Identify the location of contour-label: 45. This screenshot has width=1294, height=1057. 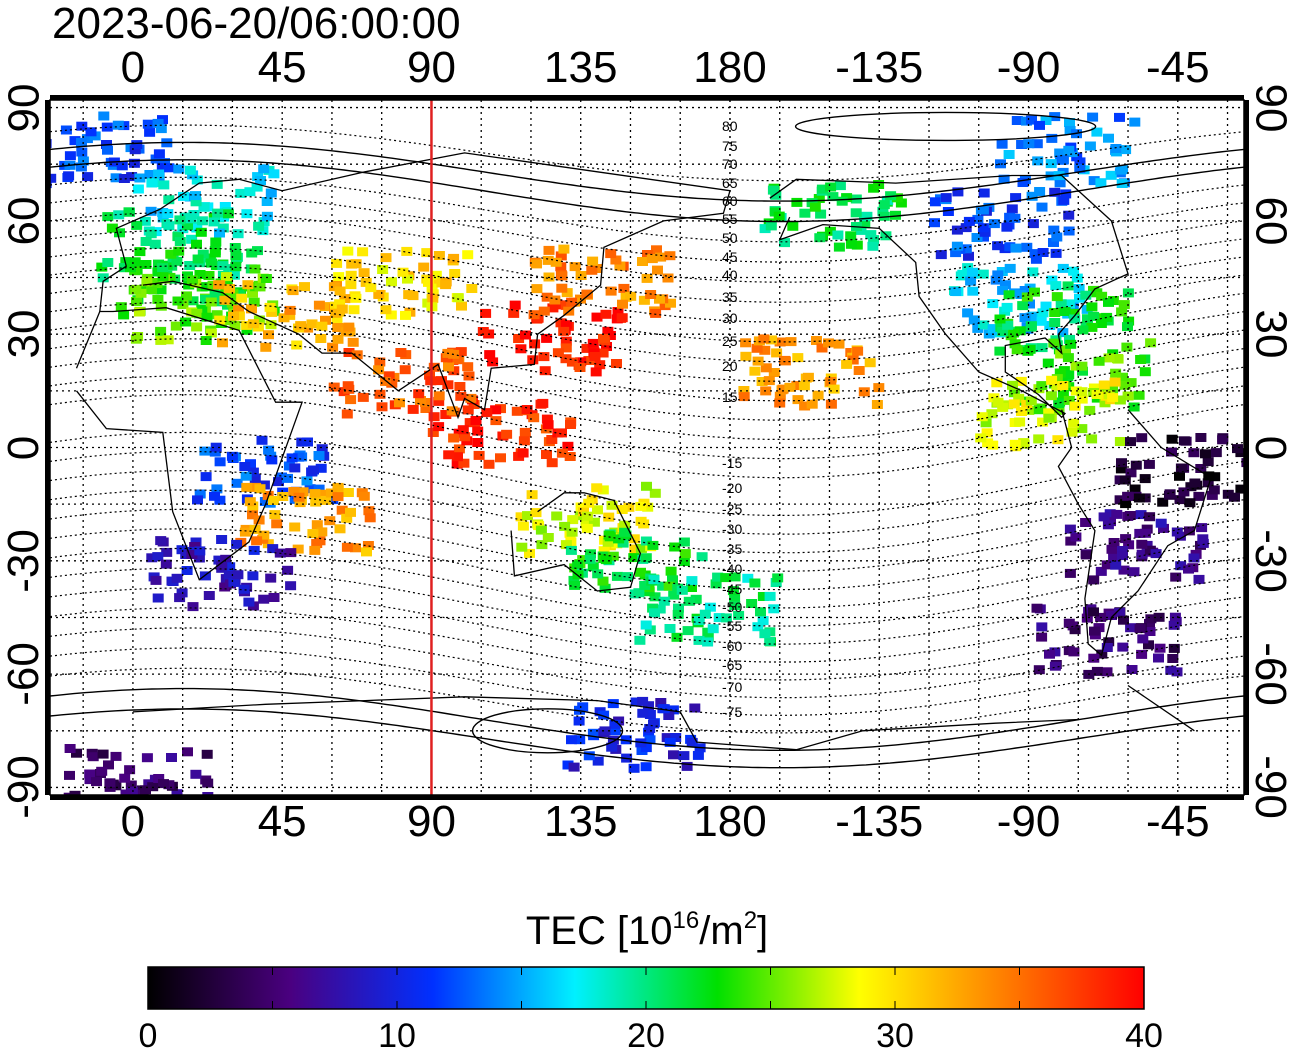
(730, 257).